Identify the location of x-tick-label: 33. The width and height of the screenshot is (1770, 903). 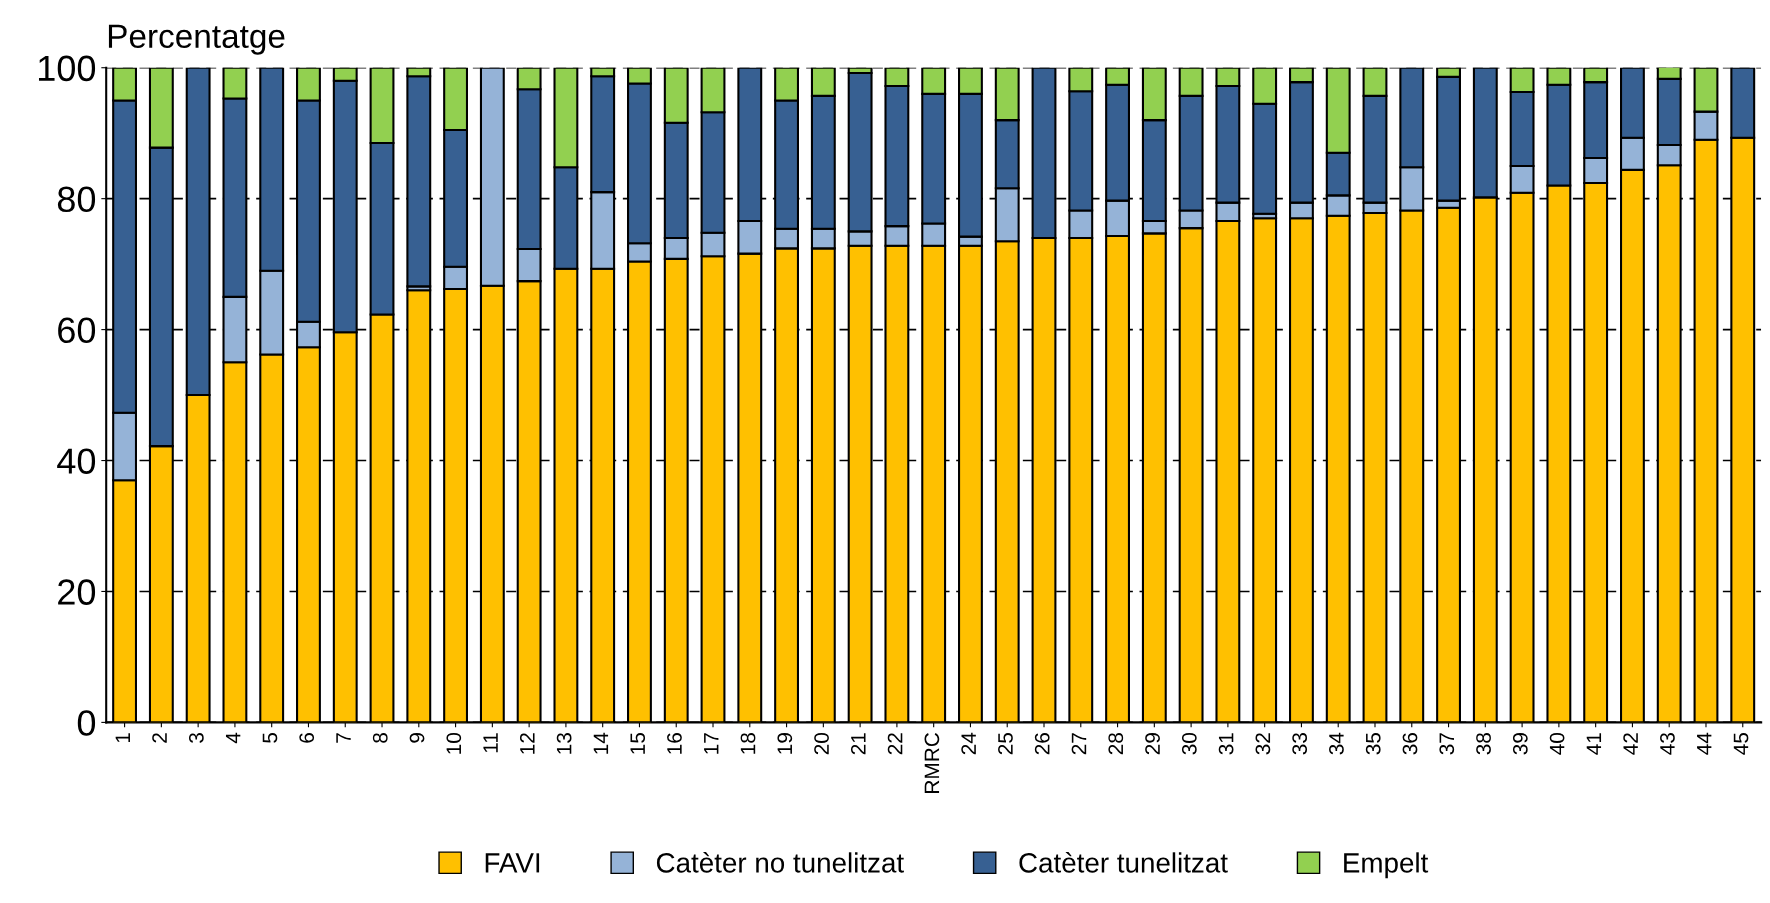
(1300, 744).